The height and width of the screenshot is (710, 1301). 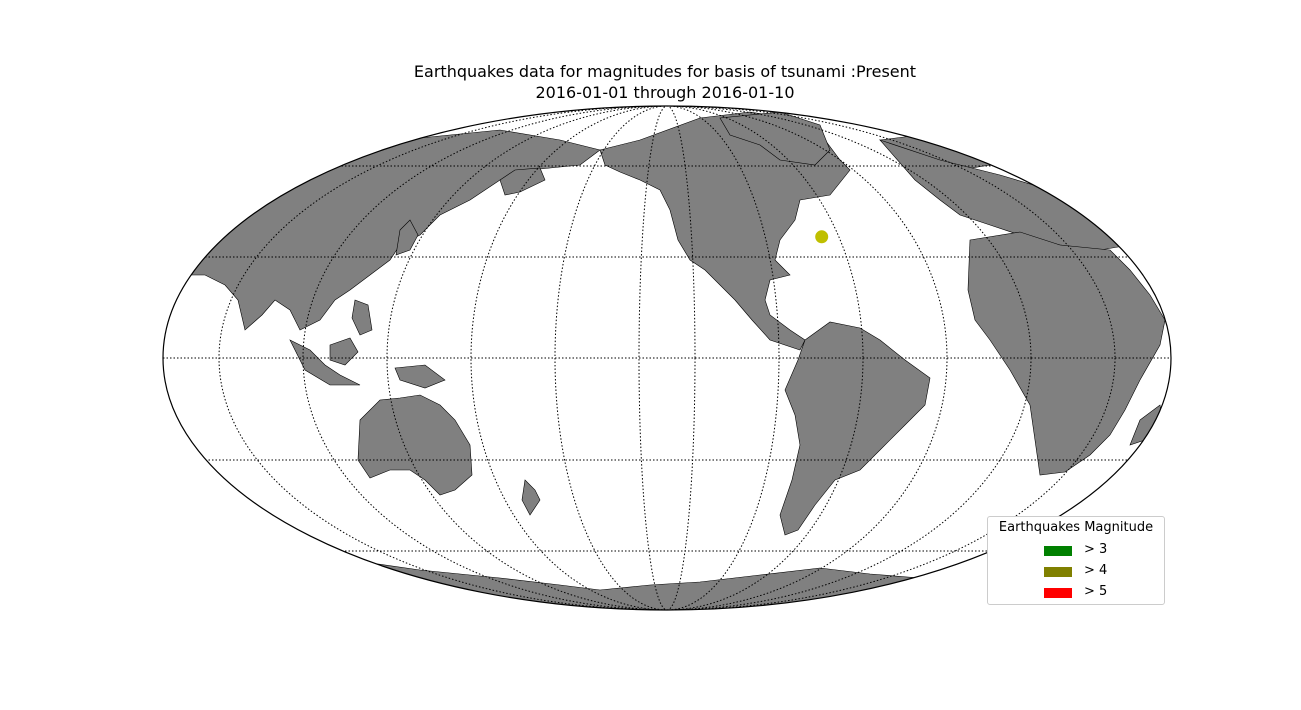 What do you see at coordinates (1066, 353) in the screenshot?
I see `land-africa` at bounding box center [1066, 353].